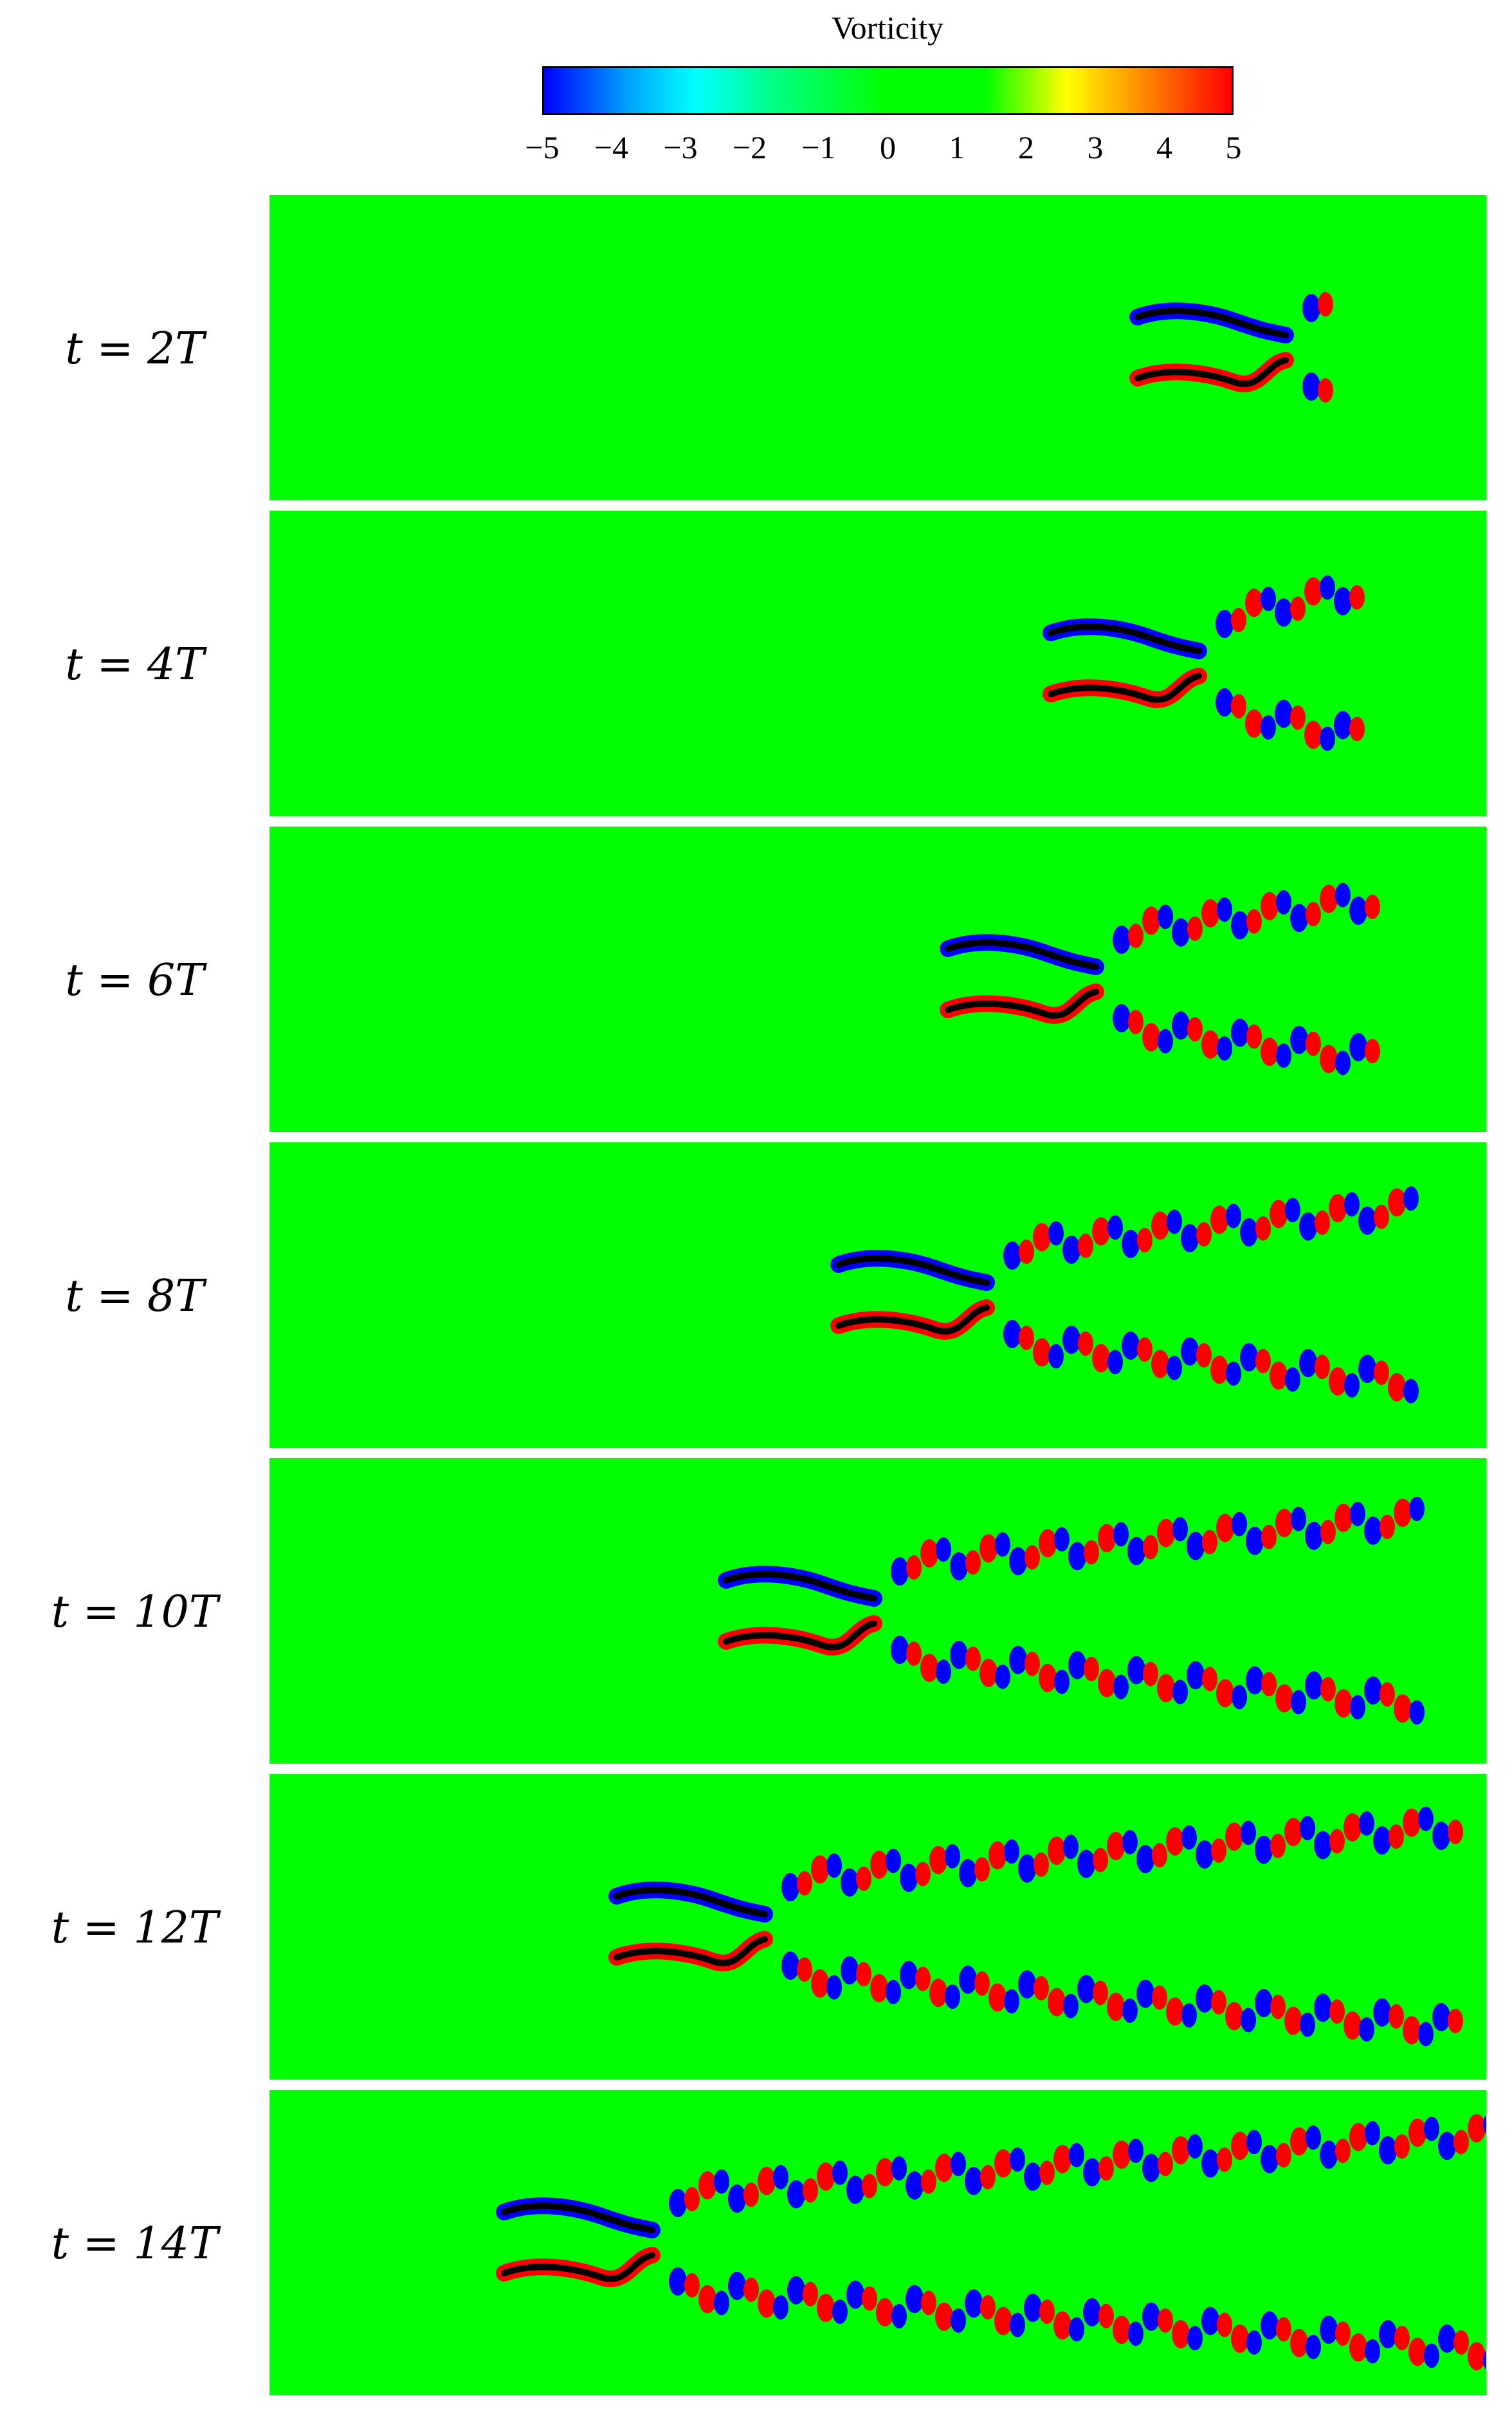 The height and width of the screenshot is (2414, 1512). I want to click on colorbar-tick-label: −3, so click(680, 147).